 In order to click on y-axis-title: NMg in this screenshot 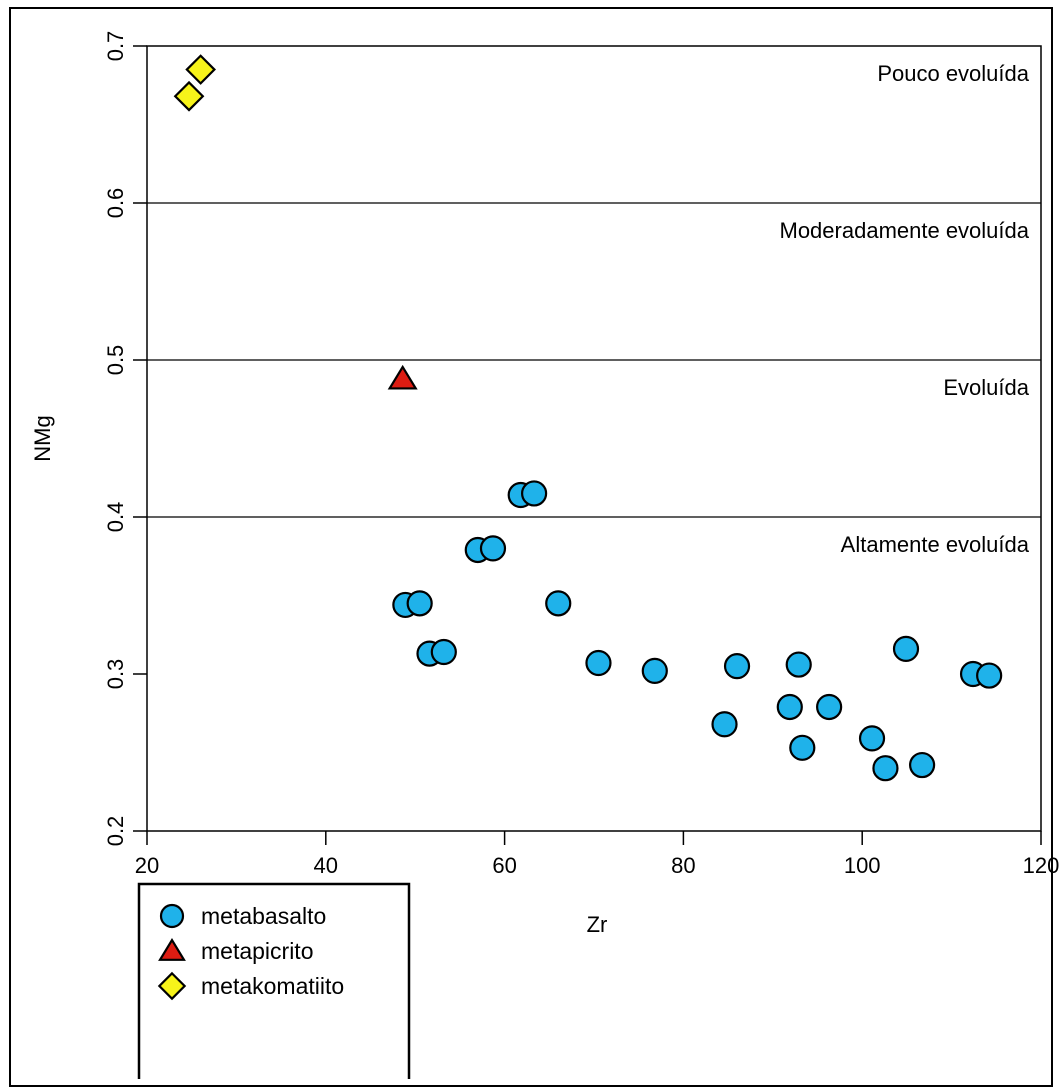, I will do `click(42, 438)`.